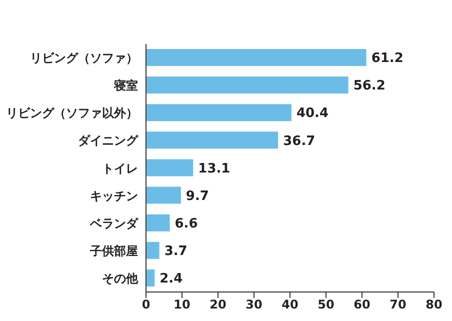 This screenshot has width=452, height=321. I want to click on data-label: 13.1, so click(214, 168).